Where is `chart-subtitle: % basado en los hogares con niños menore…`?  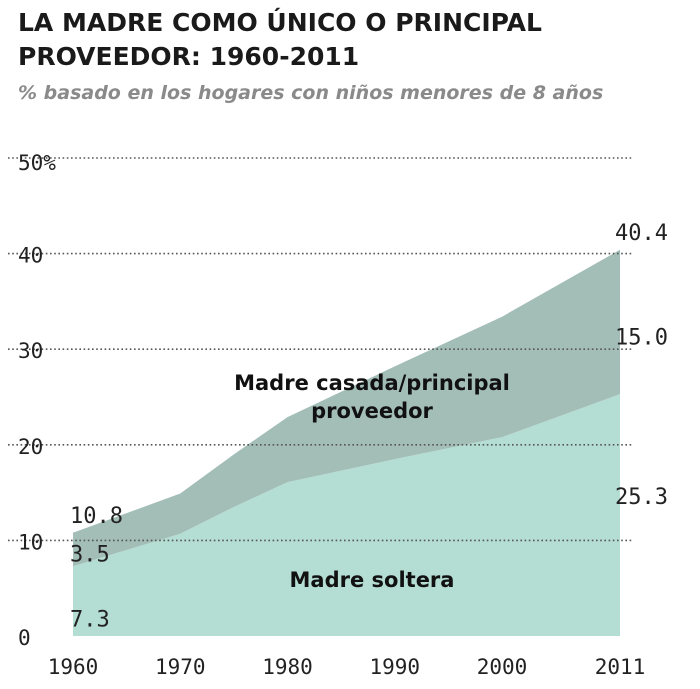
chart-subtitle: % basado en los hogares con niños menore… is located at coordinates (311, 93).